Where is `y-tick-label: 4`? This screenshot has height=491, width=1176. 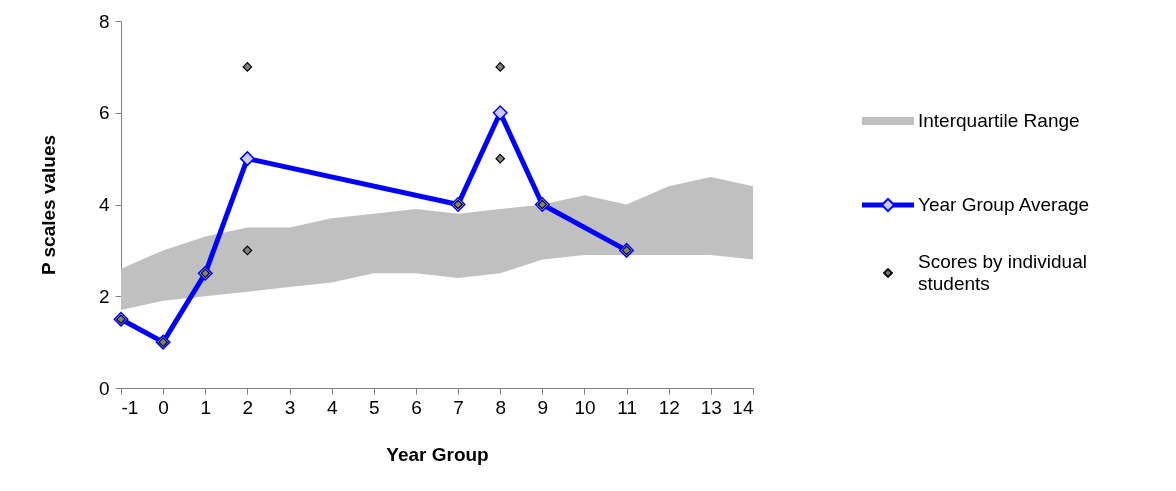
y-tick-label: 4 is located at coordinates (104, 204).